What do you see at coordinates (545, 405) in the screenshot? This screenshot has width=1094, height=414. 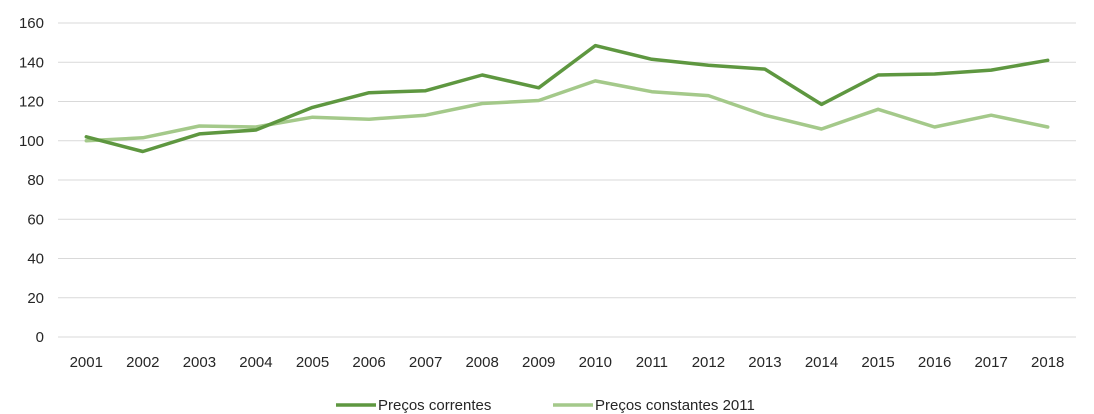 I see `legend: Preços correntes Preços constantes 2011` at bounding box center [545, 405].